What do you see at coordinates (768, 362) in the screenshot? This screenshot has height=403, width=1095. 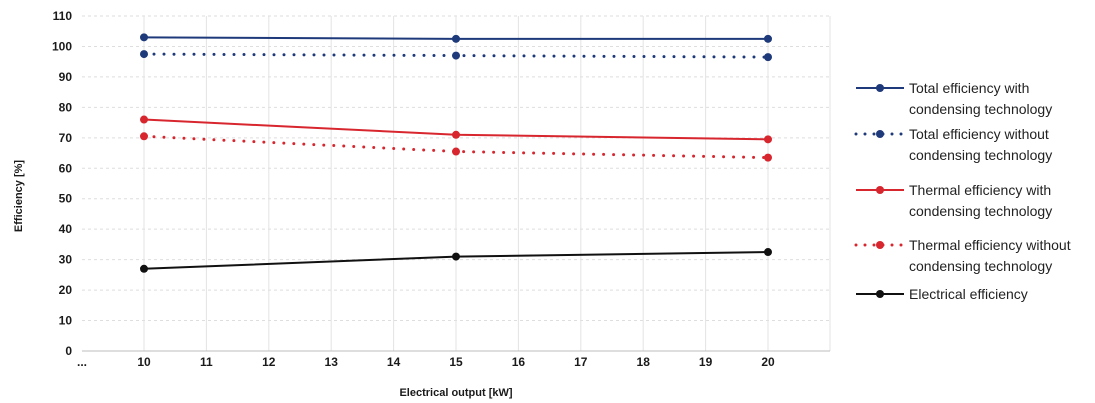 I see `x-tick-label: 20` at bounding box center [768, 362].